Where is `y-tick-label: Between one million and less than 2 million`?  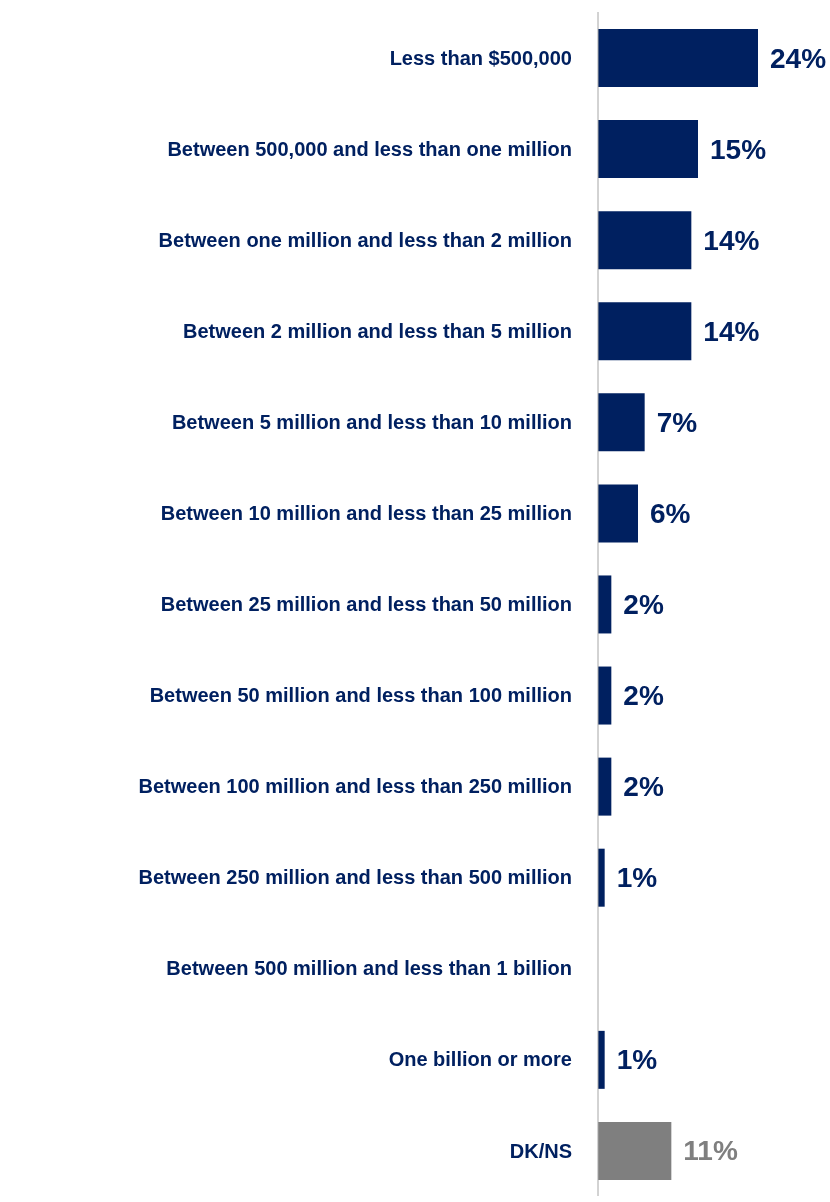
y-tick-label: Between one million and less than 2 million is located at coordinates (365, 239).